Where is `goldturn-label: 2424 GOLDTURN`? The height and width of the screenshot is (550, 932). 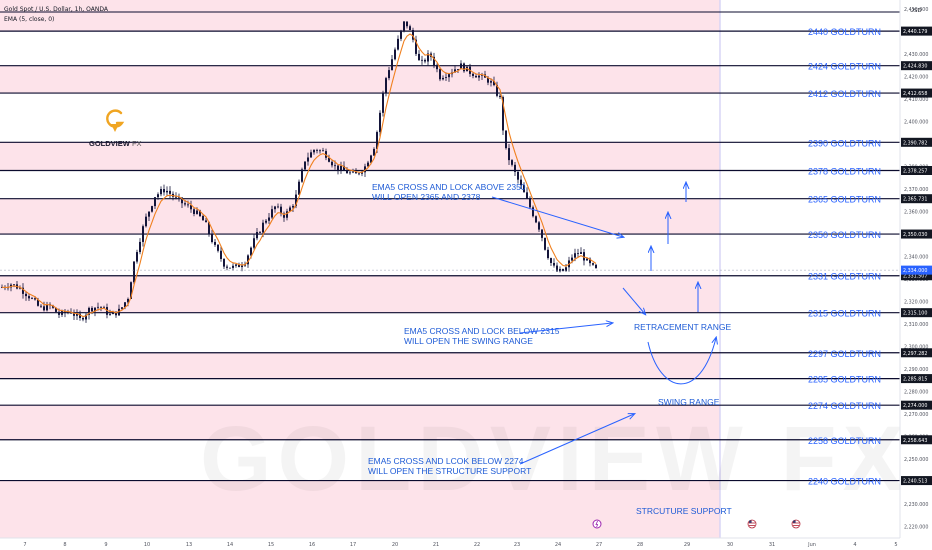
goldturn-label: 2424 GOLDTURN is located at coordinates (844, 67).